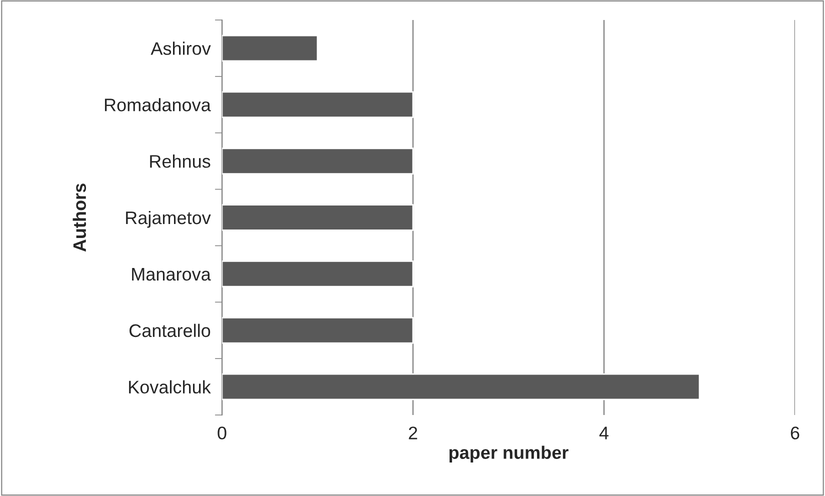  Describe the element at coordinates (222, 433) in the screenshot. I see `x-tick-label: 0` at that location.